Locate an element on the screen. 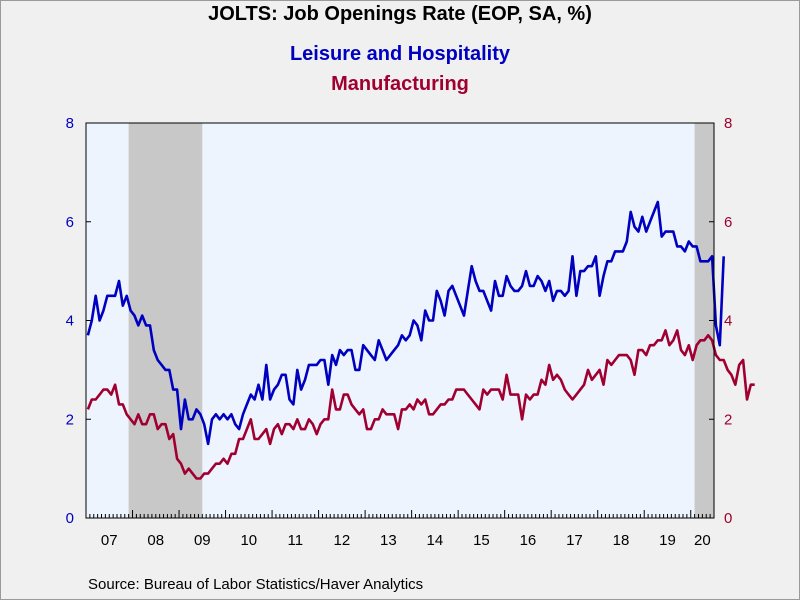 The image size is (800, 600). x-tick-label: 16 is located at coordinates (528, 540).